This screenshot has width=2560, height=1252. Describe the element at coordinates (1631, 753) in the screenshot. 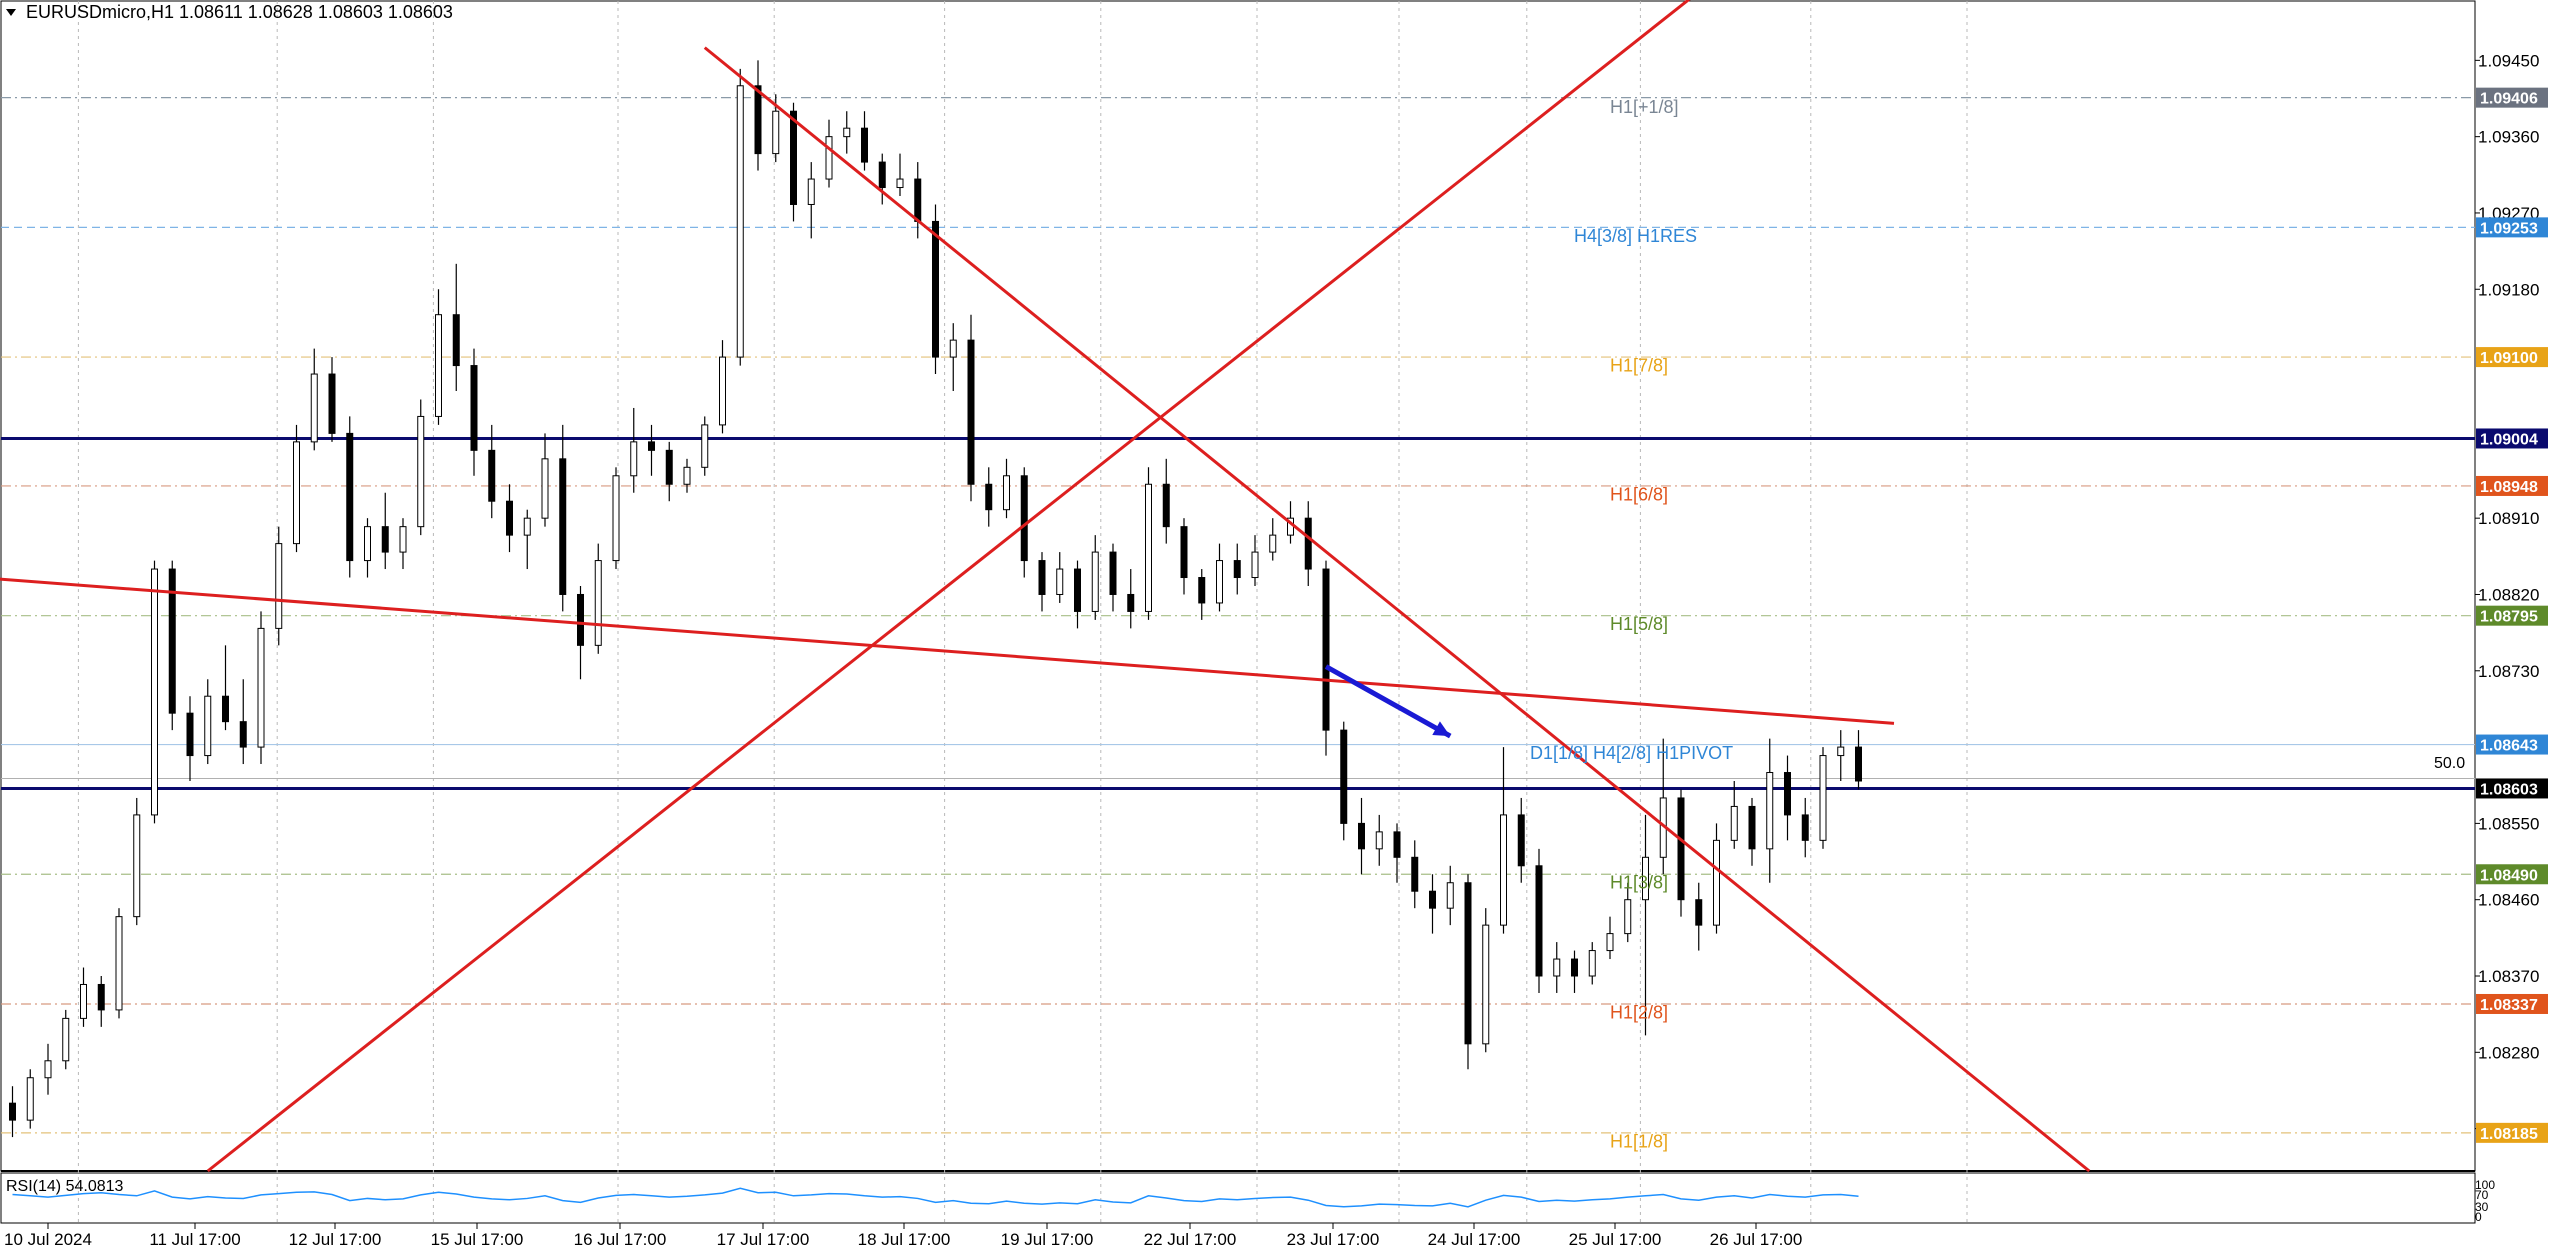

I see `level-label-6: D1[1/8] H4[2/8] H1PIVOT` at that location.